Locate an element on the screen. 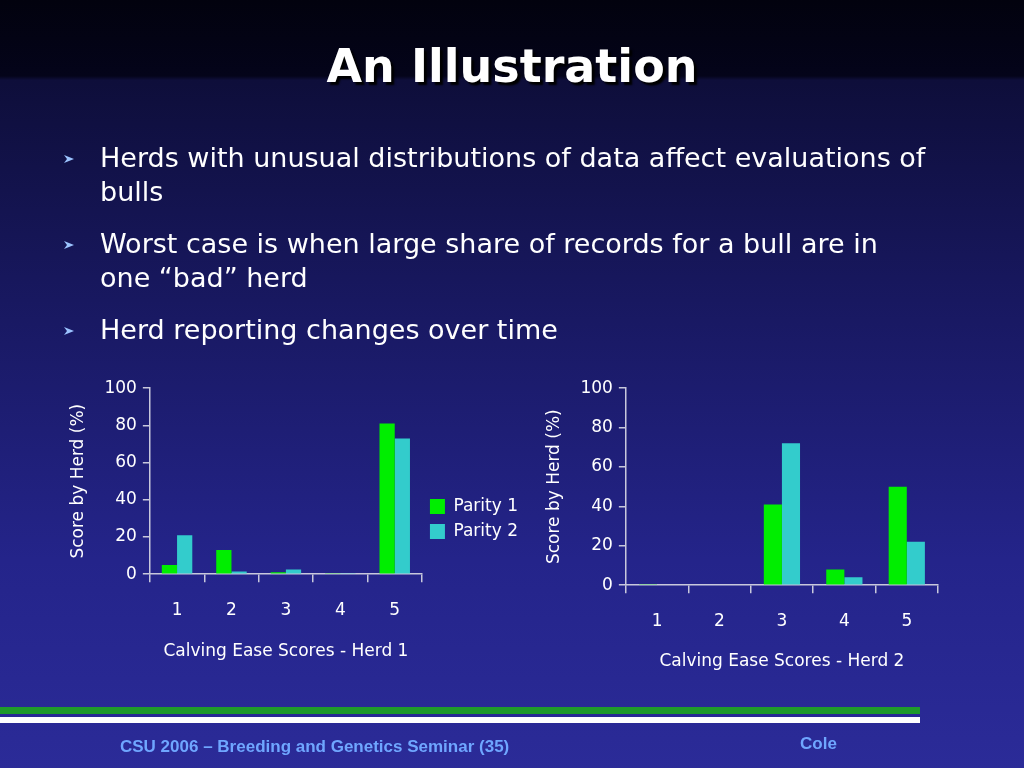 This screenshot has height=768, width=1024. text: Worst case is when large share of records for a bull are in one “bad” herd is located at coordinates (489, 260).